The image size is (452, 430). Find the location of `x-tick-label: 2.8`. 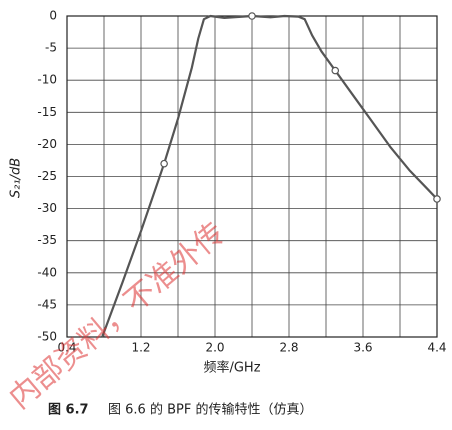

x-tick-label: 2.8 is located at coordinates (288, 348).